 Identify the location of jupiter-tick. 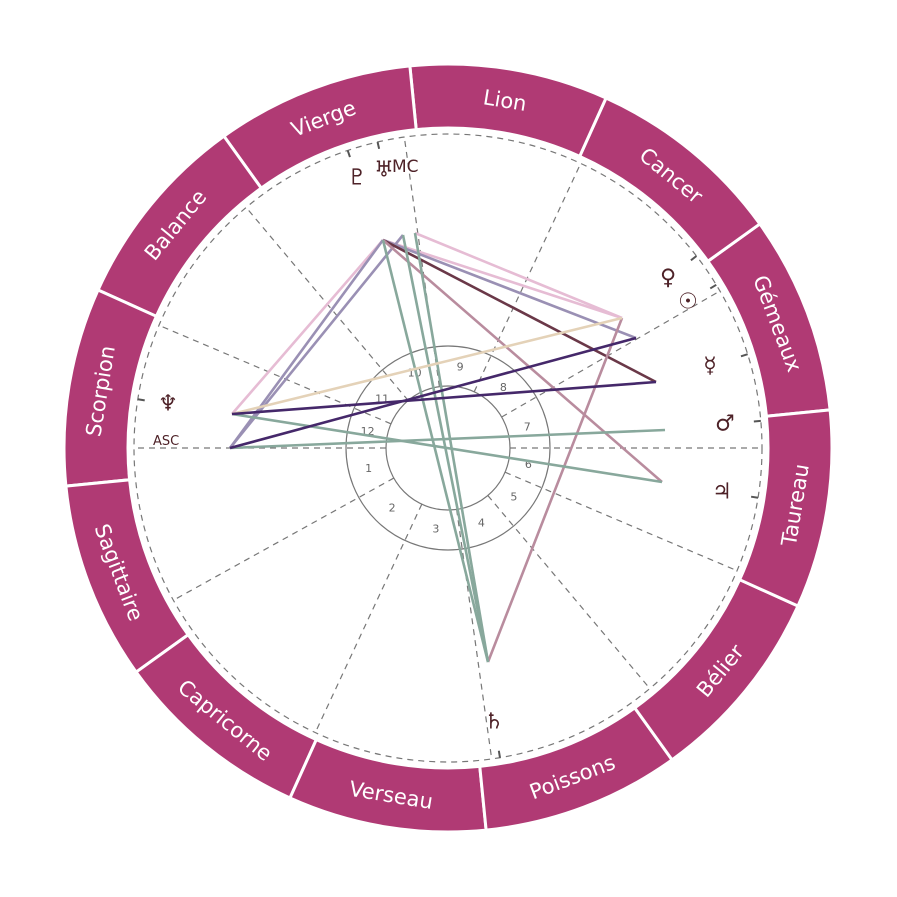
(754, 497).